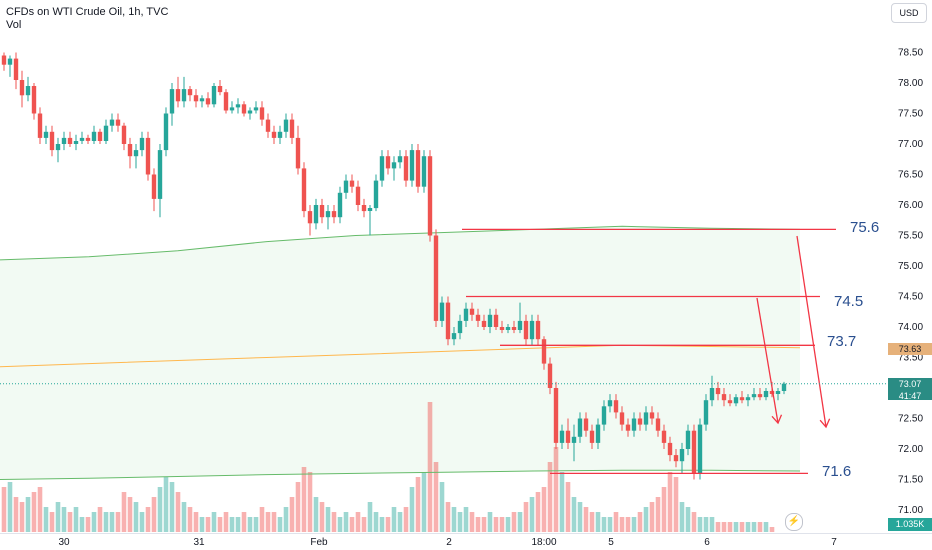 This screenshot has width=932, height=550. I want to click on price-tick-label: 75.50, so click(910, 236).